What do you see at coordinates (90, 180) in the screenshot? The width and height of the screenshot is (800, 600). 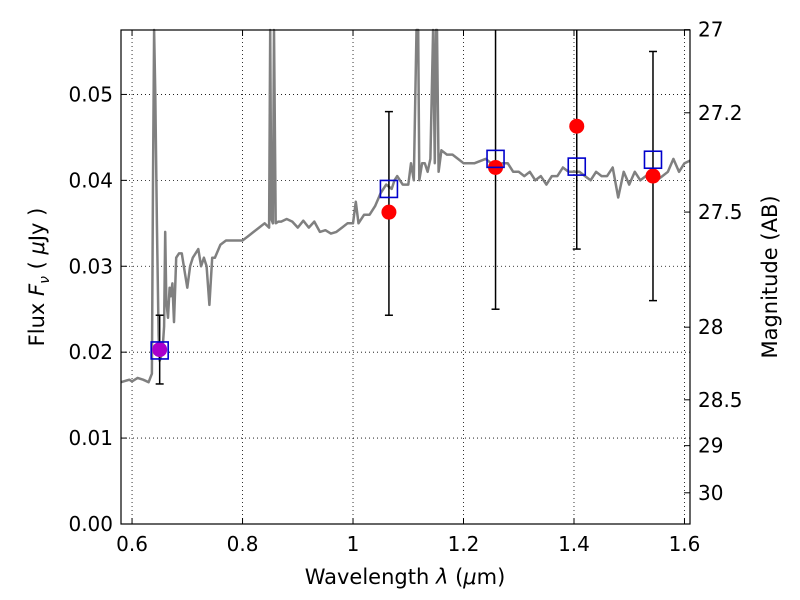 I see `y-tick-label: 0.04` at bounding box center [90, 180].